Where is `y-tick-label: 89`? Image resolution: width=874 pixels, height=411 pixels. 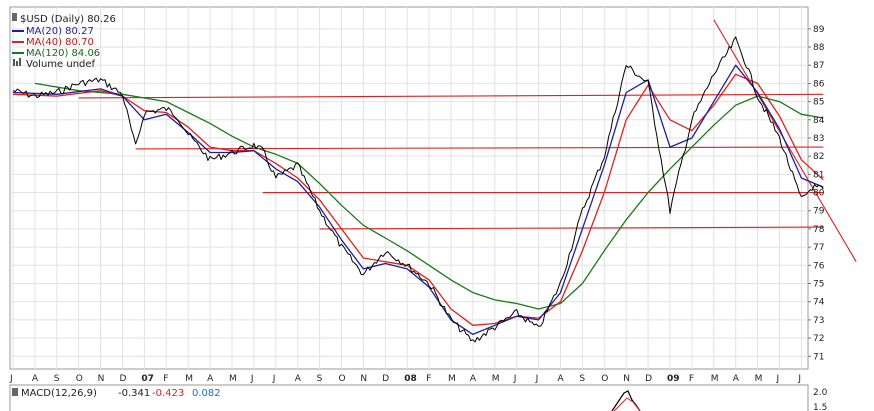 y-tick-label: 89 is located at coordinates (819, 30).